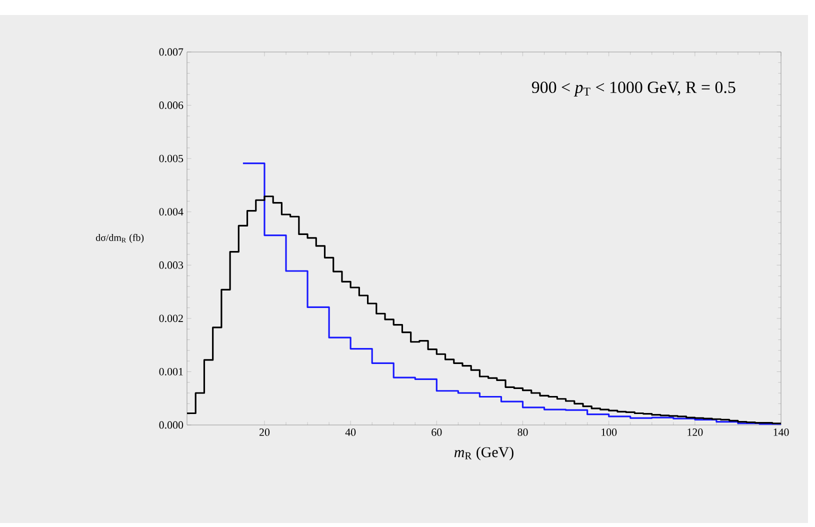 The width and height of the screenshot is (815, 527). Describe the element at coordinates (171, 425) in the screenshot. I see `y-tick-label: 0.000` at that location.